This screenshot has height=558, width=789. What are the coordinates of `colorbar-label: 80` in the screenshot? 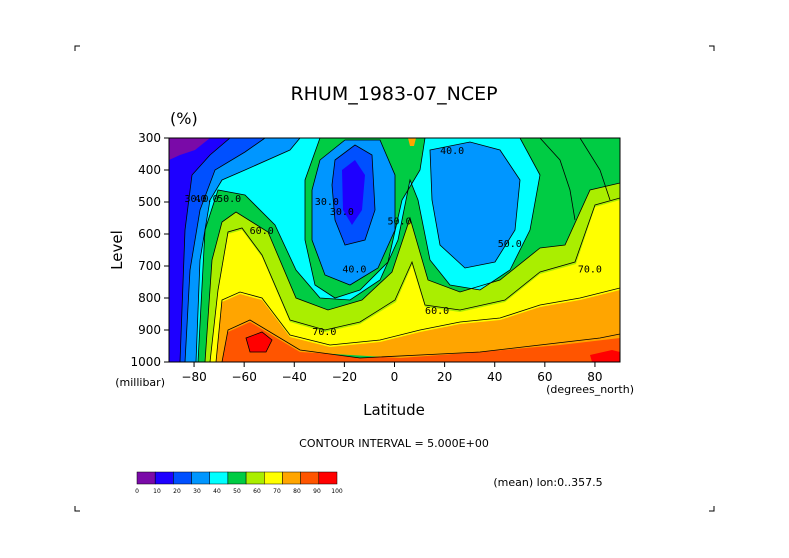 It's located at (297, 491).